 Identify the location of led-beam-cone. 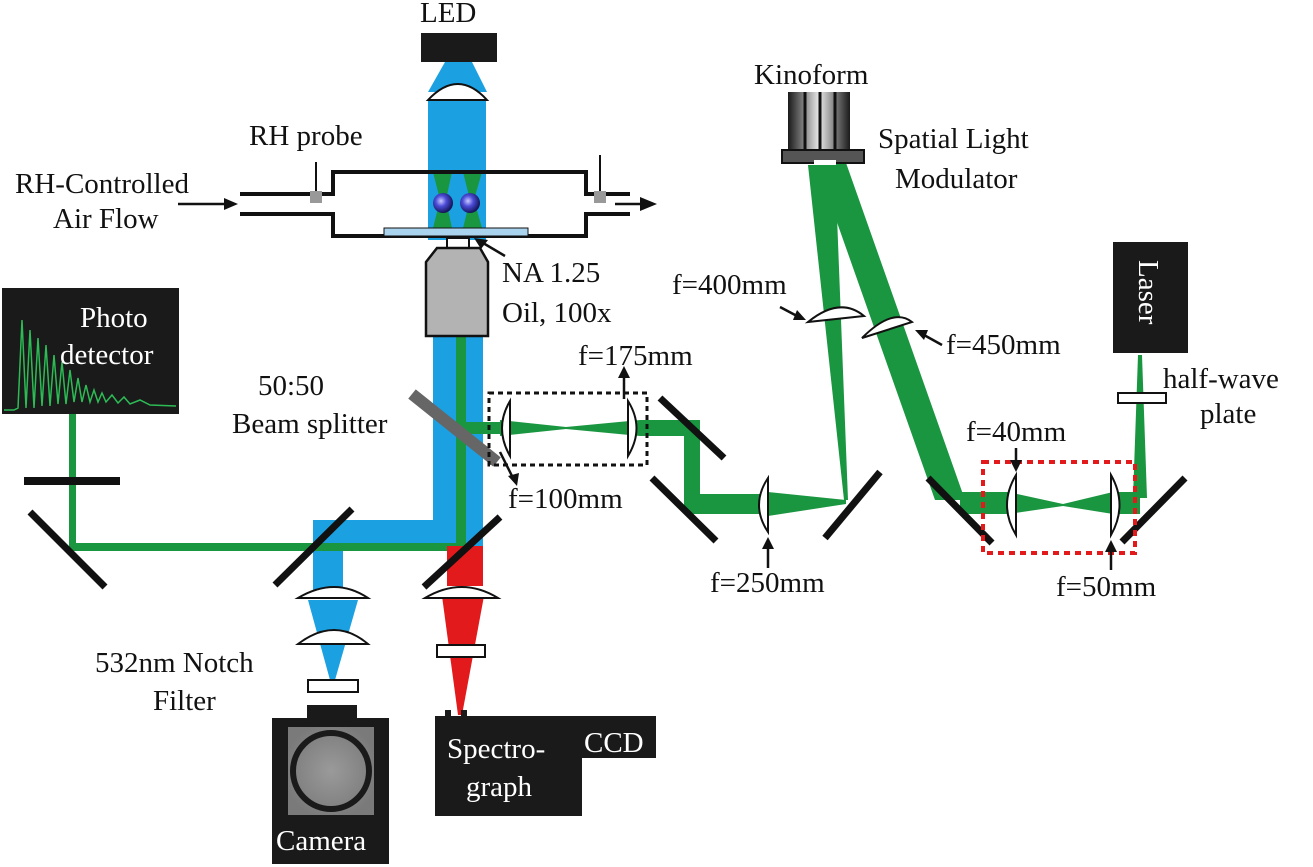
(457, 77).